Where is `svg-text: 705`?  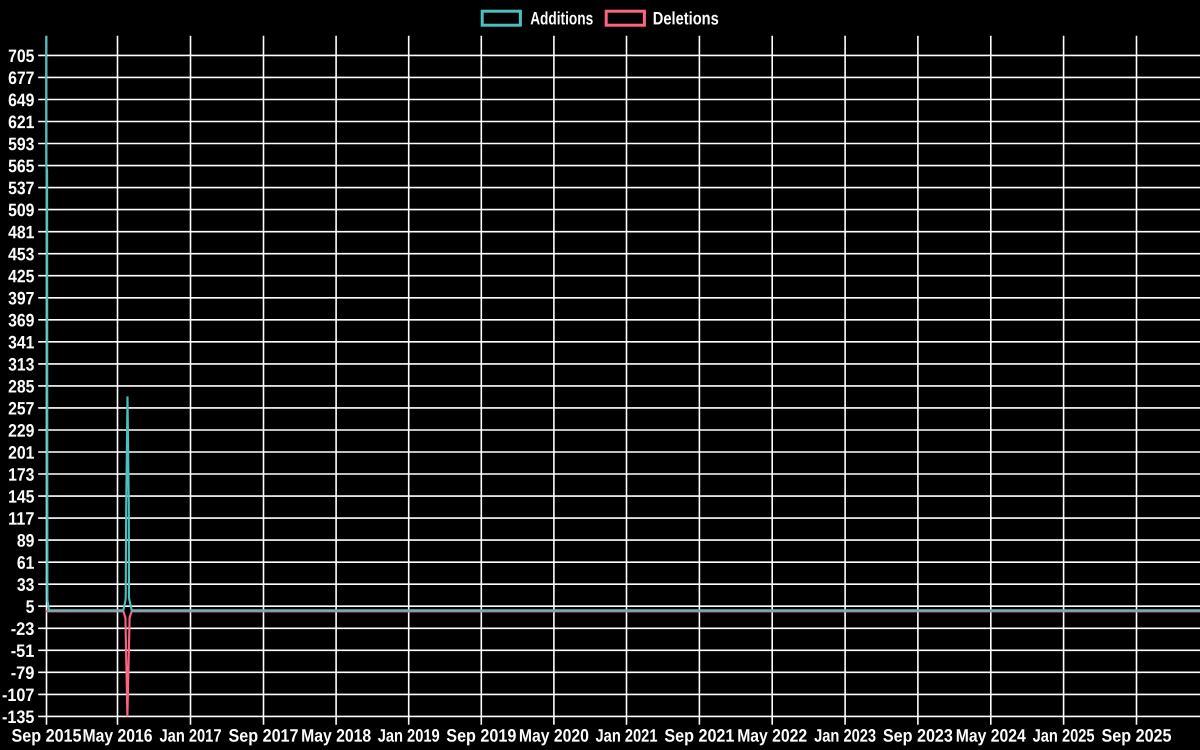
svg-text: 705 is located at coordinates (21, 56).